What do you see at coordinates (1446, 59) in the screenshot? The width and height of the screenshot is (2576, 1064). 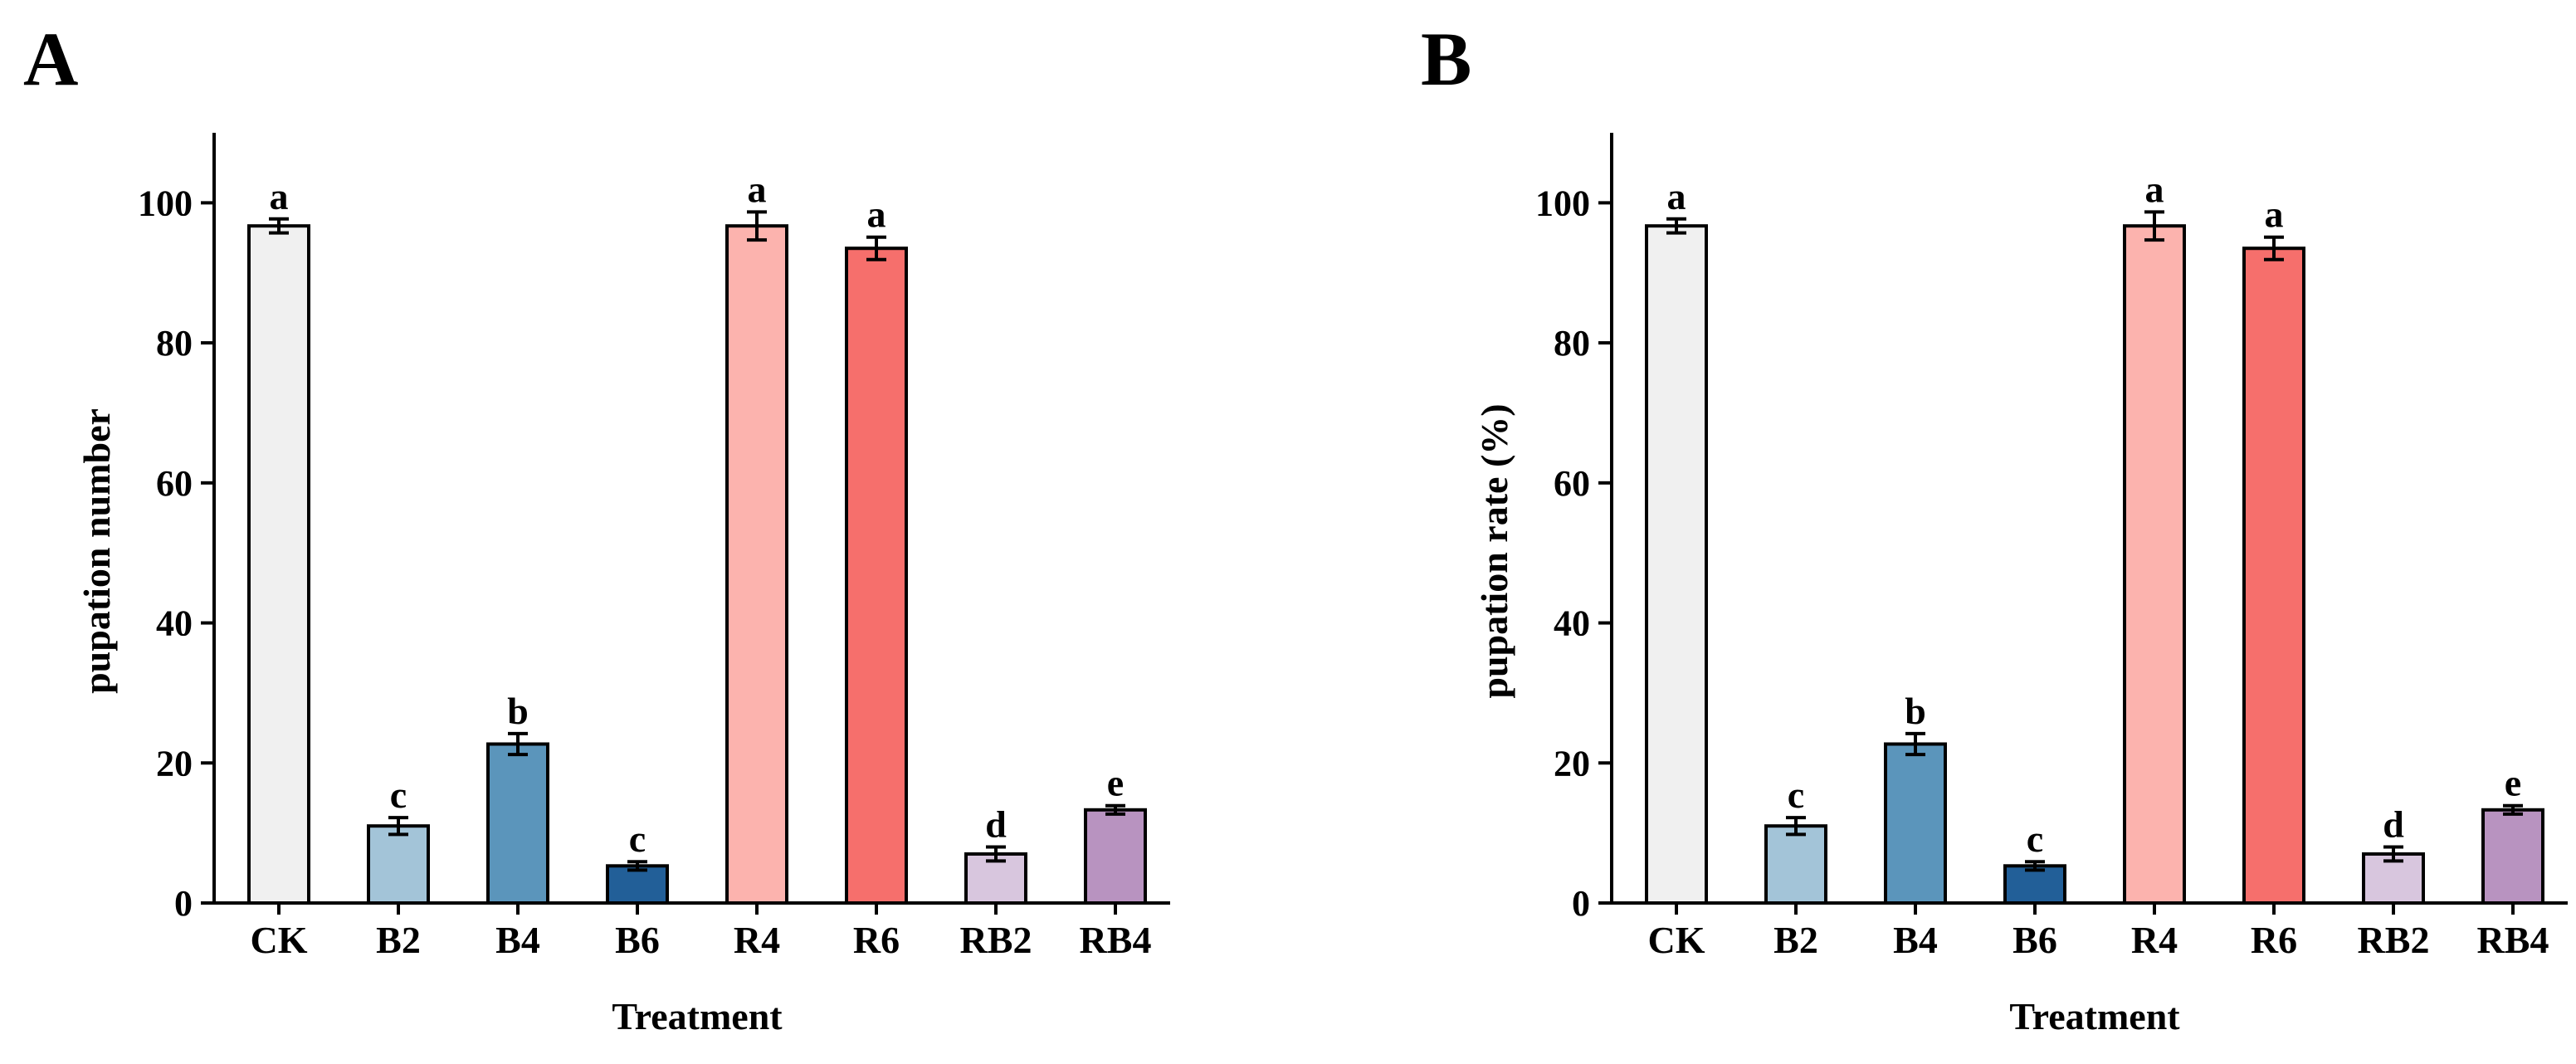 I see `panel-label: B` at bounding box center [1446, 59].